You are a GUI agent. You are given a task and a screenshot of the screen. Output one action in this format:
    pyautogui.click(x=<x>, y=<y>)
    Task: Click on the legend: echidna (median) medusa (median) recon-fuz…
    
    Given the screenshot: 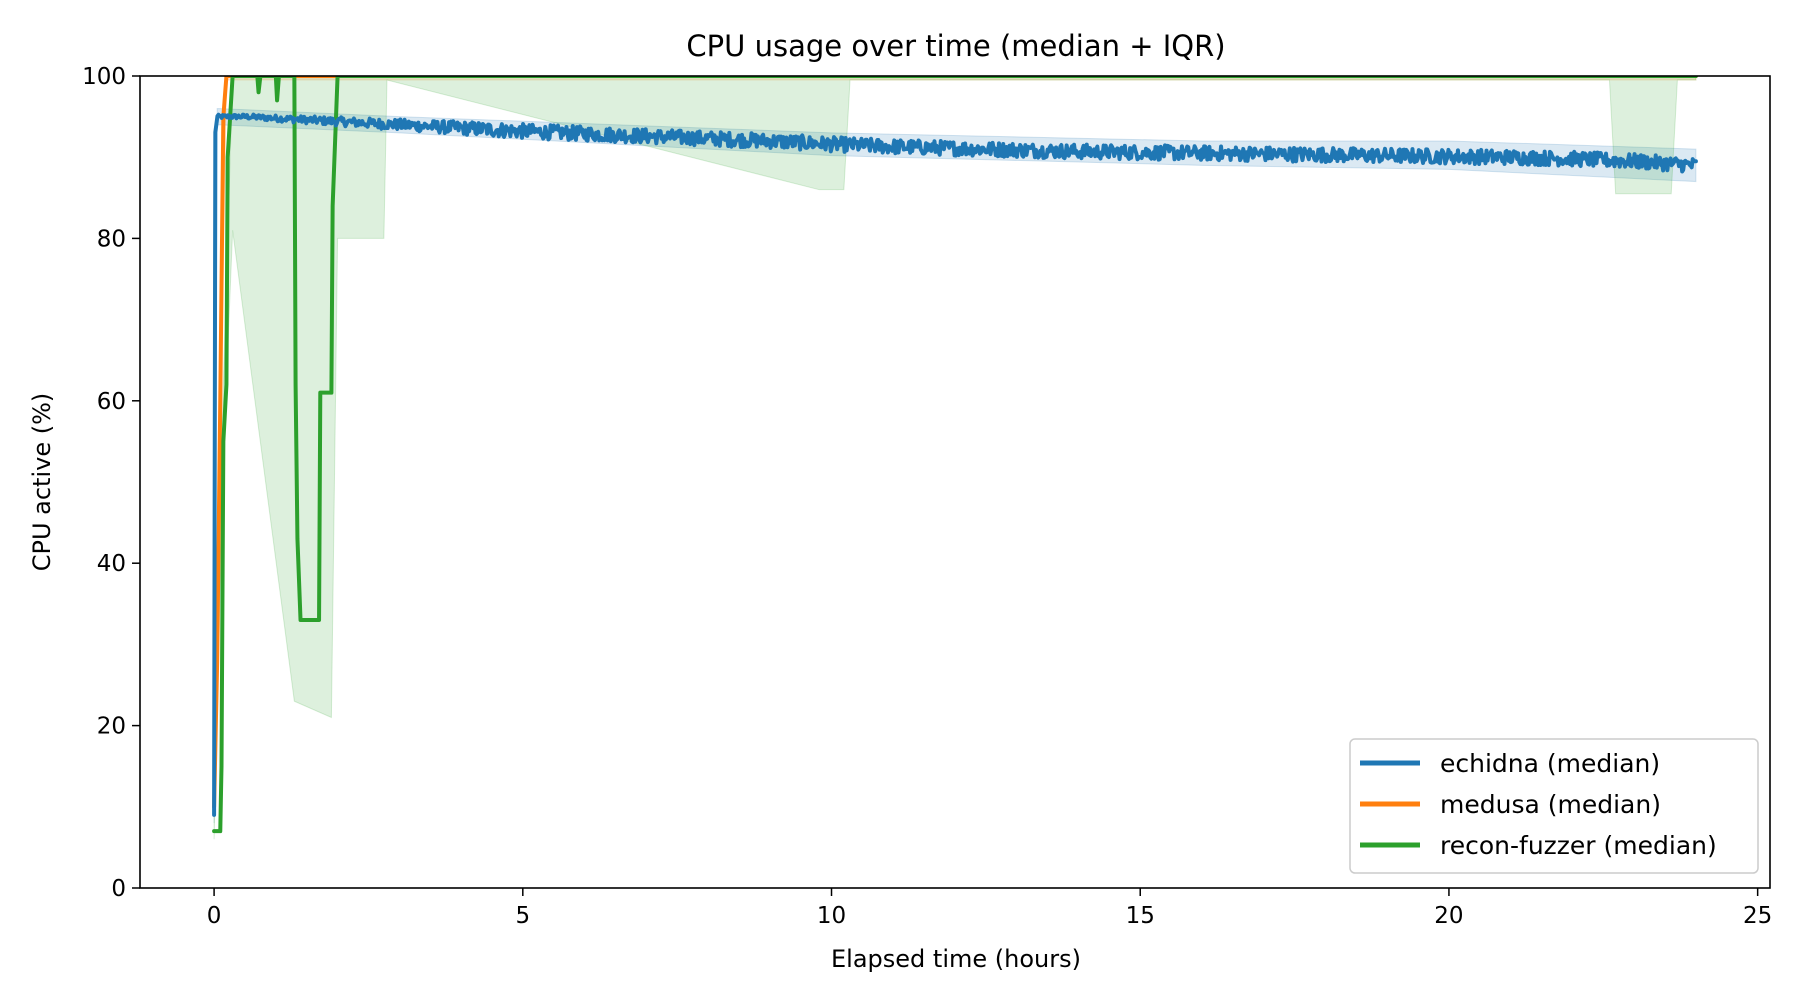 What is the action you would take?
    pyautogui.click(x=1554, y=806)
    